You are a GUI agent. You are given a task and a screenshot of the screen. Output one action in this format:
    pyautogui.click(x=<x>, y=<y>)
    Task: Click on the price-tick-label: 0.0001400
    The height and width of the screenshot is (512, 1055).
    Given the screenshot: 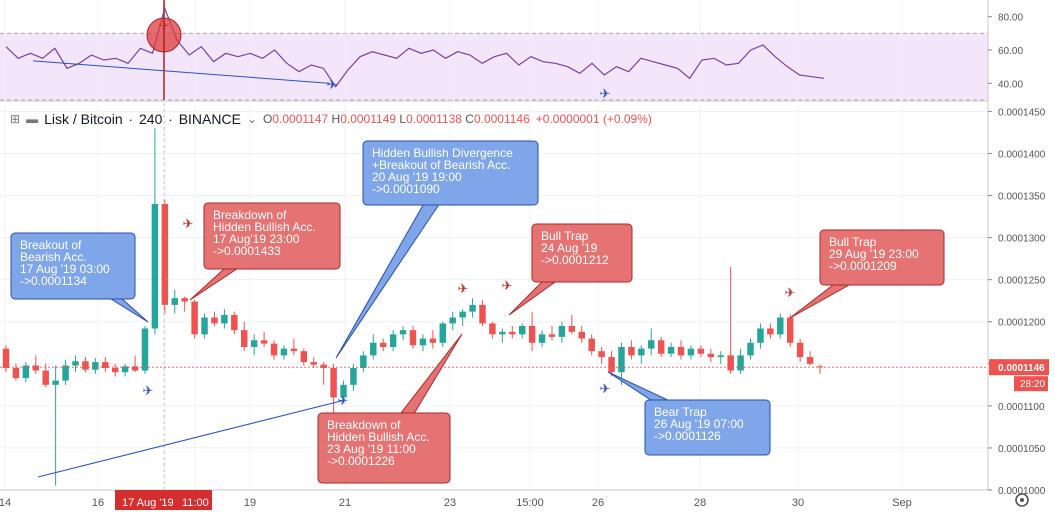 What is the action you would take?
    pyautogui.click(x=1022, y=154)
    